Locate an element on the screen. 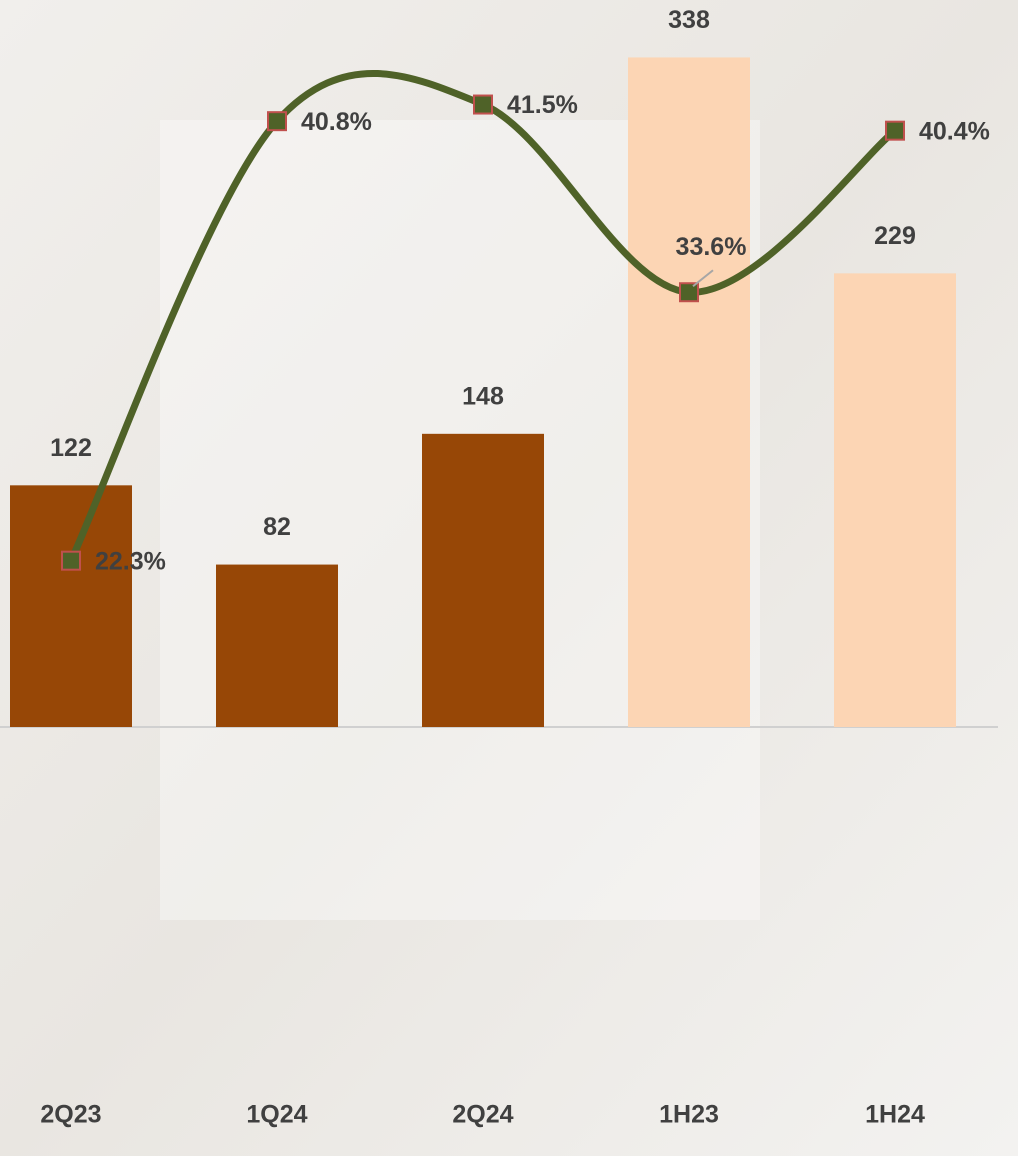 The width and height of the screenshot is (1018, 1161). line-value-label: 22.3% is located at coordinates (130, 561).